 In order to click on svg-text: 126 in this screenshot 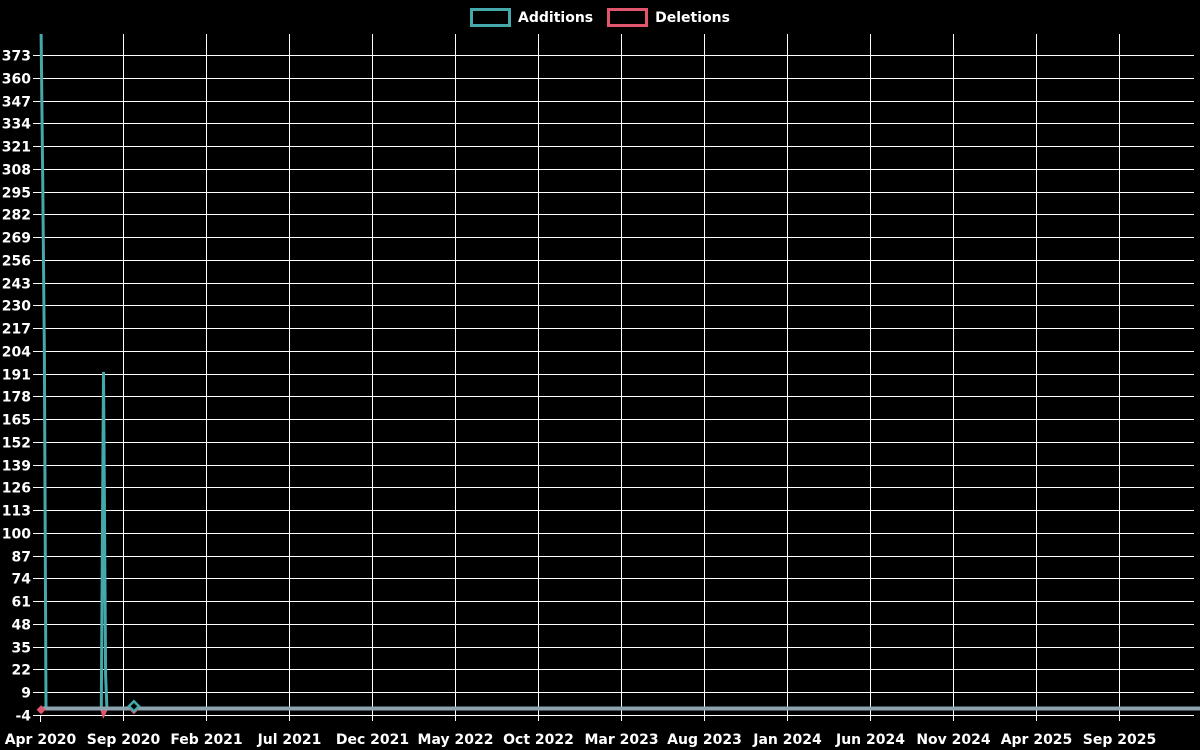, I will do `click(16, 489)`.